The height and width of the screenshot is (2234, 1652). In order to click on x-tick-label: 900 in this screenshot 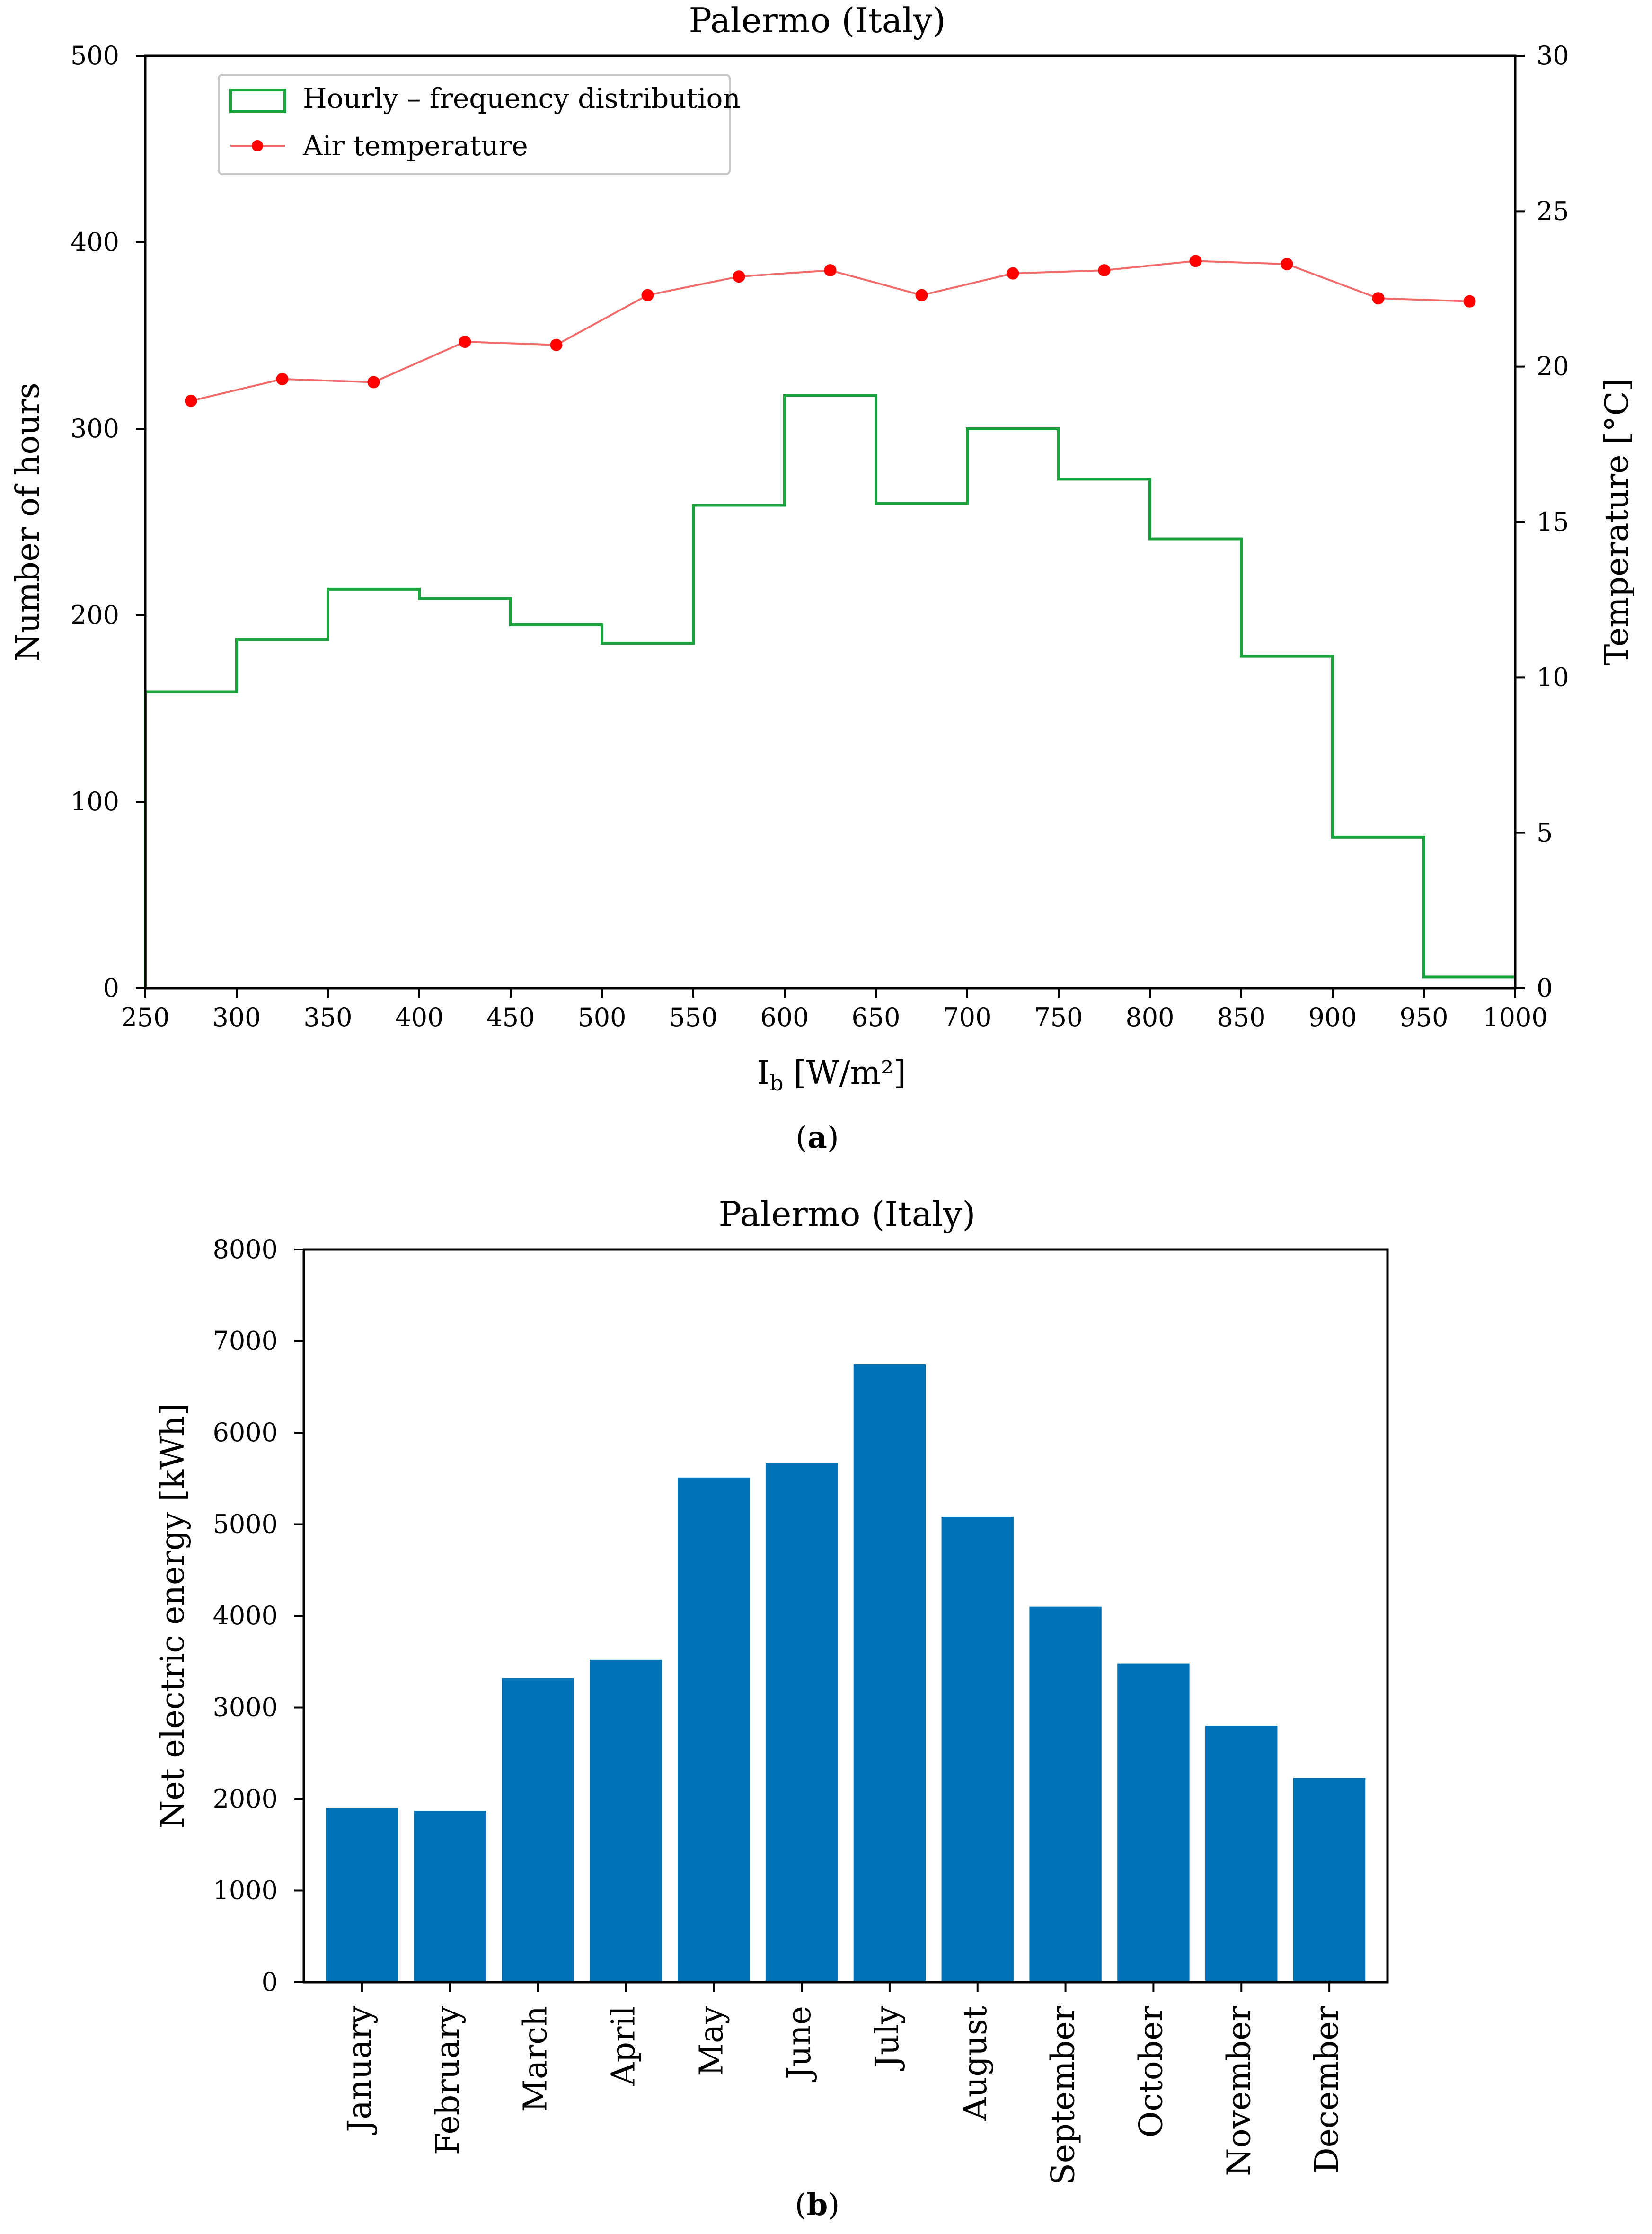, I will do `click(1332, 1017)`.